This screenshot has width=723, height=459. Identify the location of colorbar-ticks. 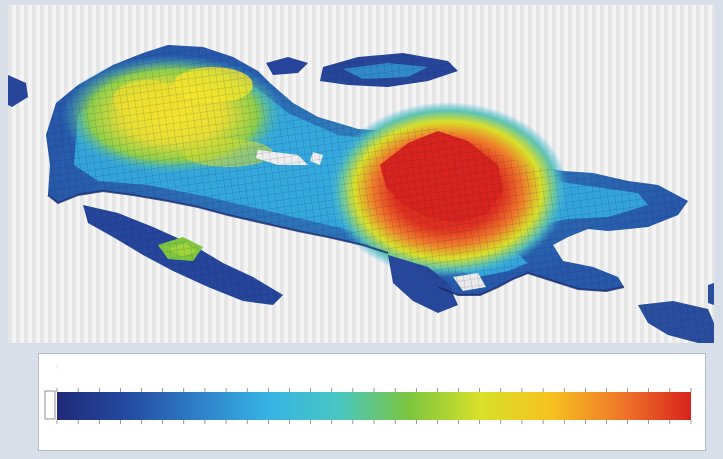
(374, 406).